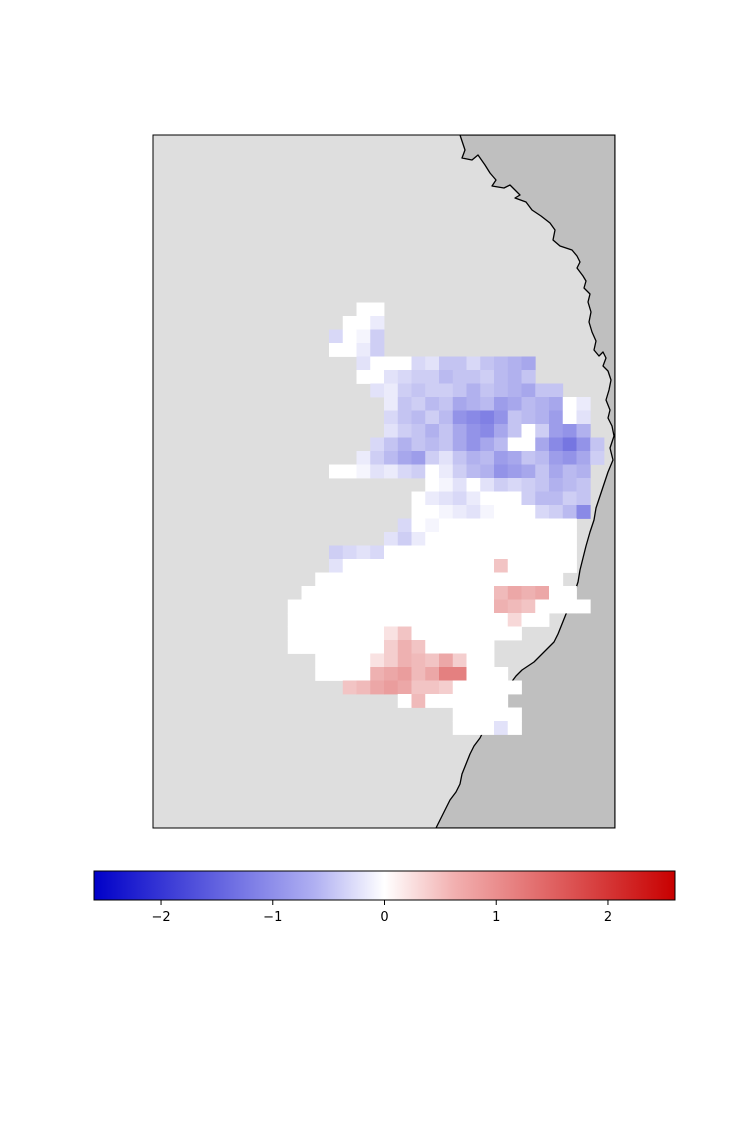  I want to click on colorbar-gradient, so click(384, 885).